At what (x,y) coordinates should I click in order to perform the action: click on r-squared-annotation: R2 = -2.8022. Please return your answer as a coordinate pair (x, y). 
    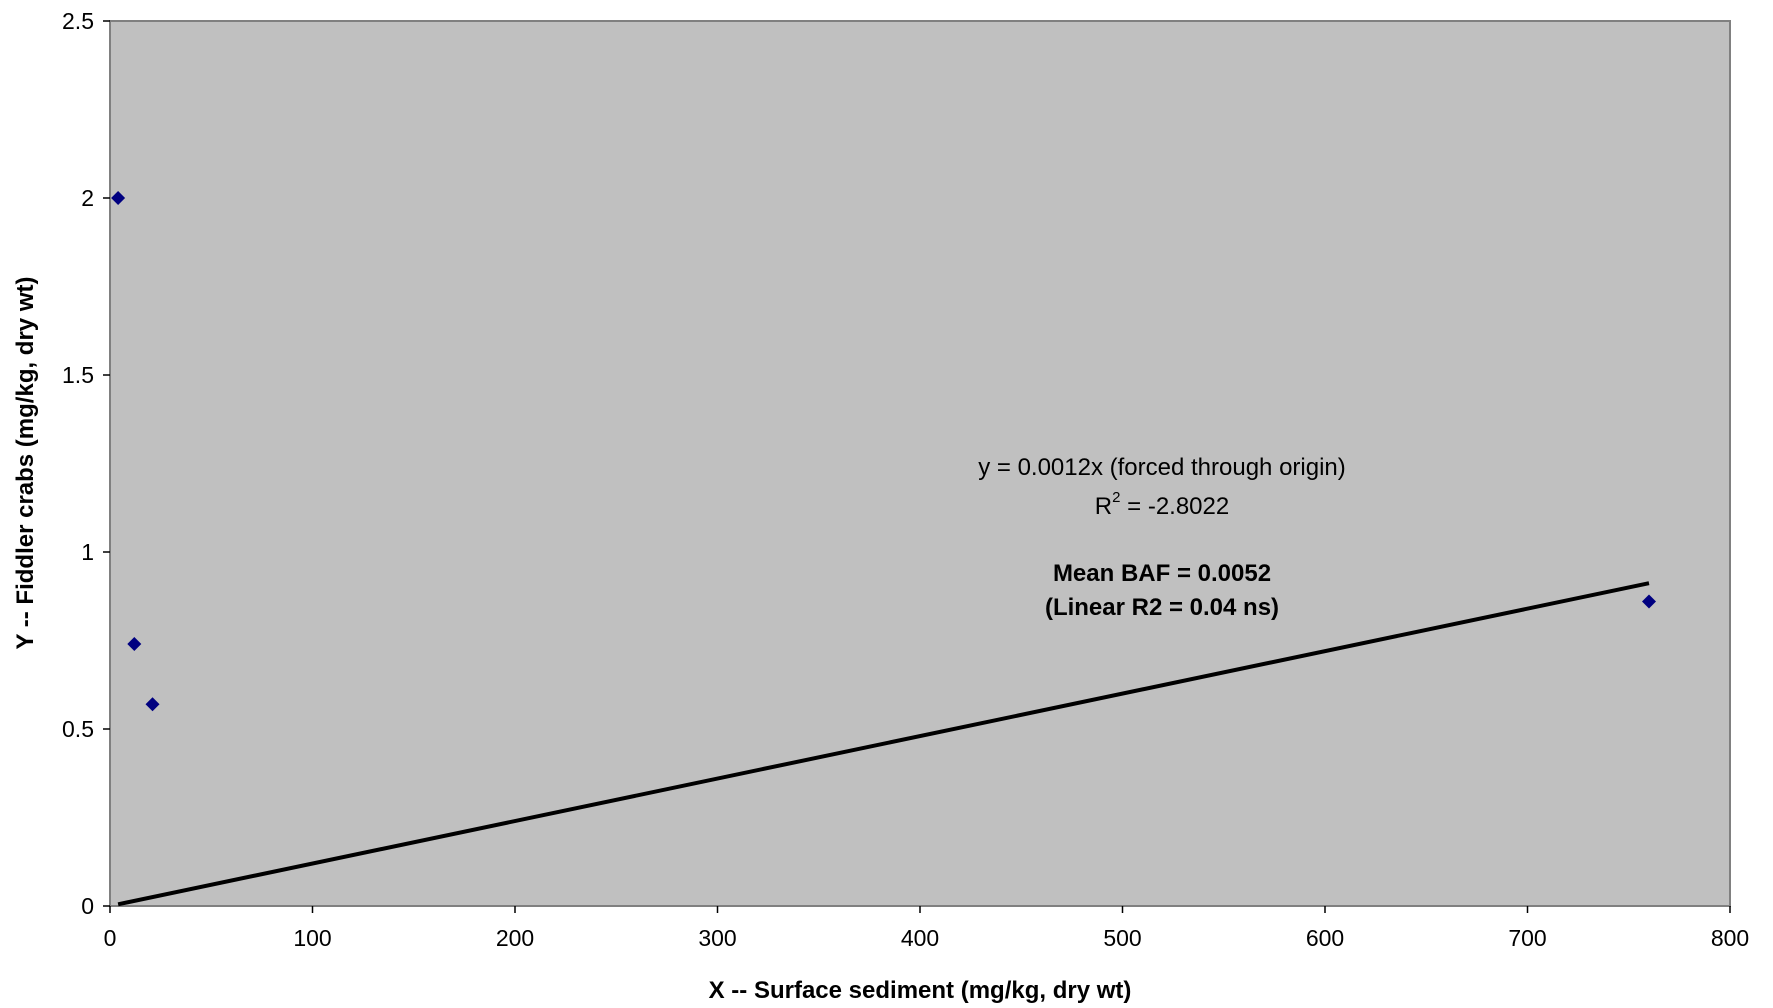
    Looking at the image, I should click on (1162, 504).